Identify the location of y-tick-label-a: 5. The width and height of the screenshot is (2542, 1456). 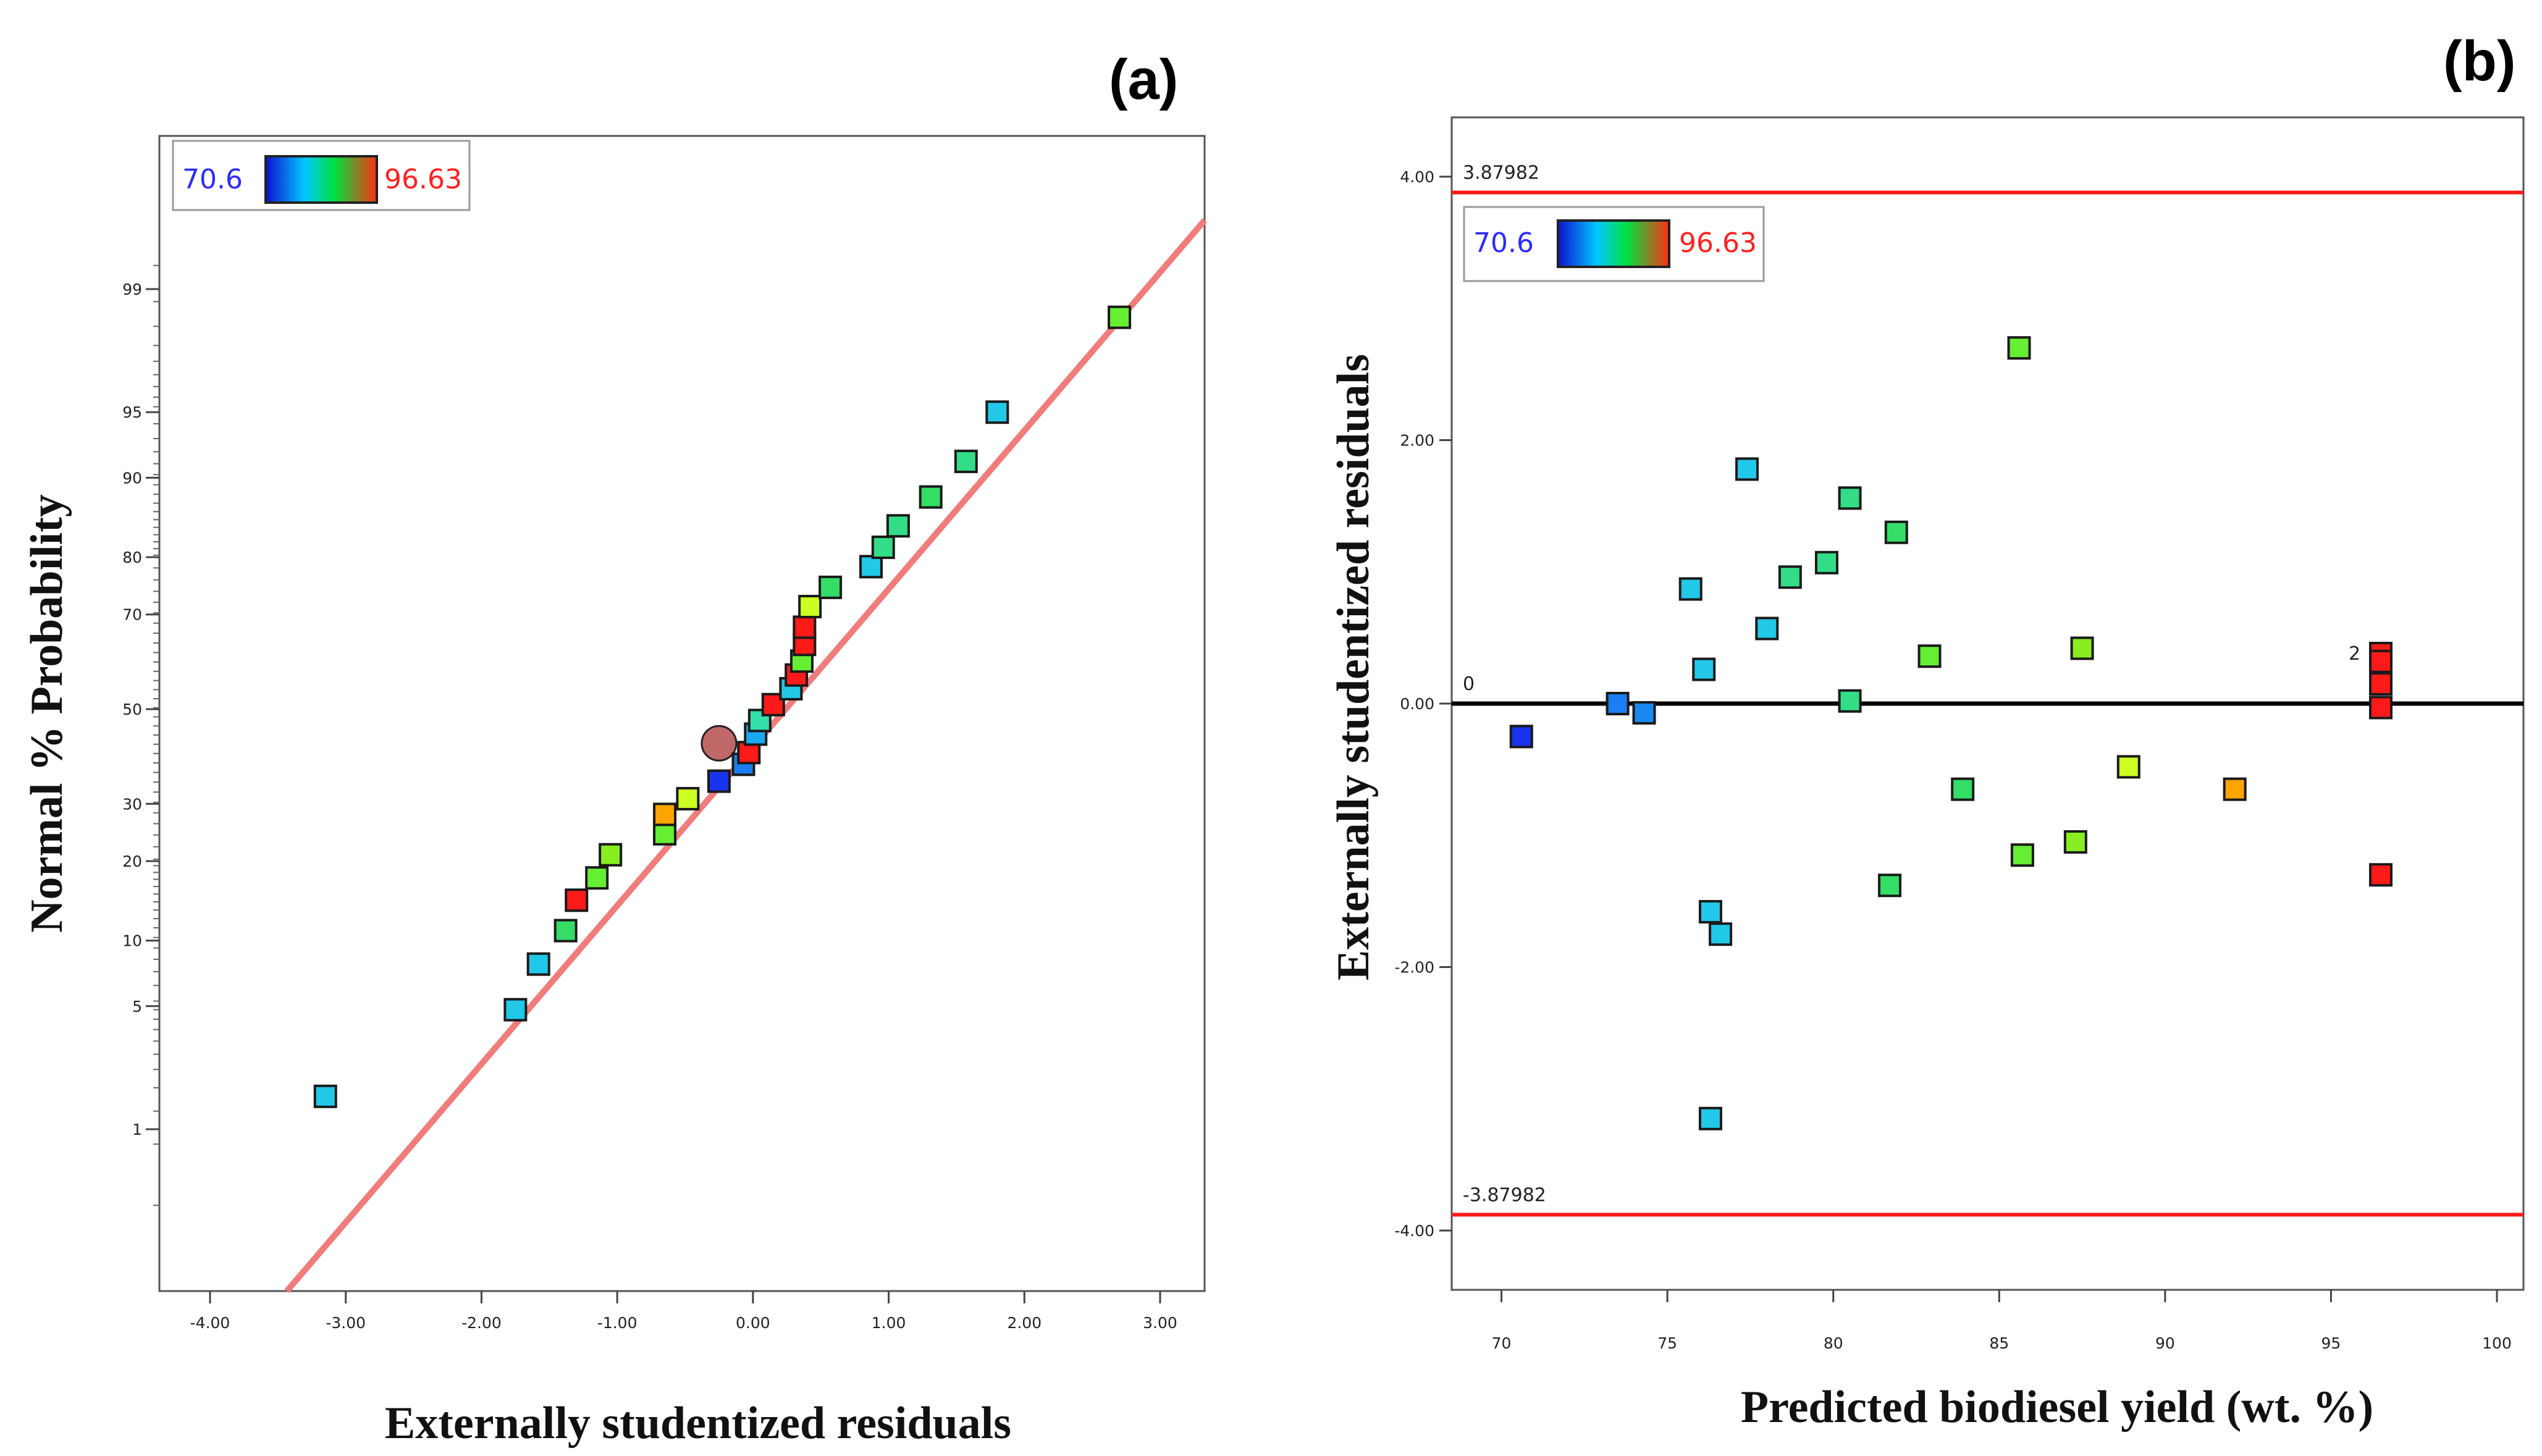
(137, 1007).